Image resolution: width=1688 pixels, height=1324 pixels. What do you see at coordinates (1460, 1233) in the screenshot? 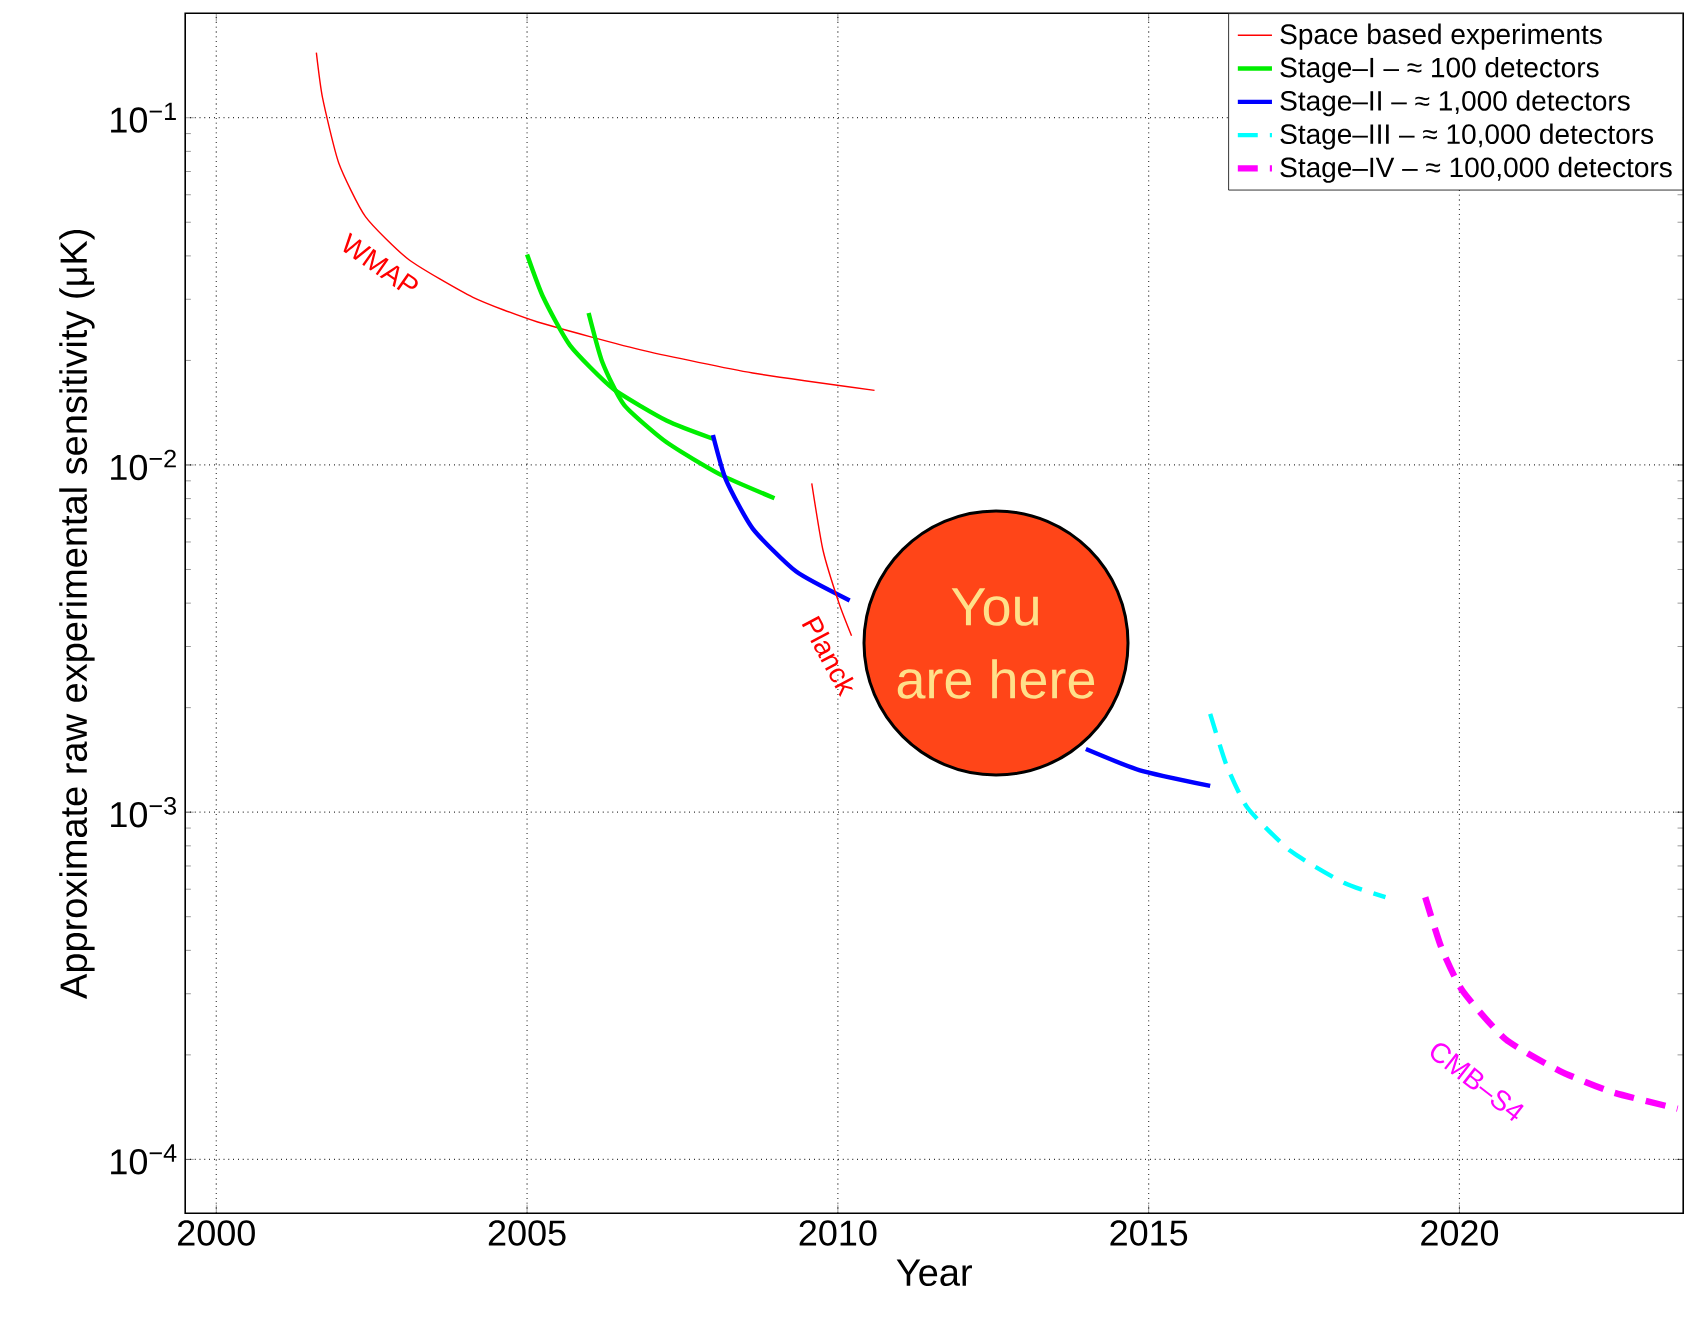
I see `x-tick-label: 2020` at bounding box center [1460, 1233].